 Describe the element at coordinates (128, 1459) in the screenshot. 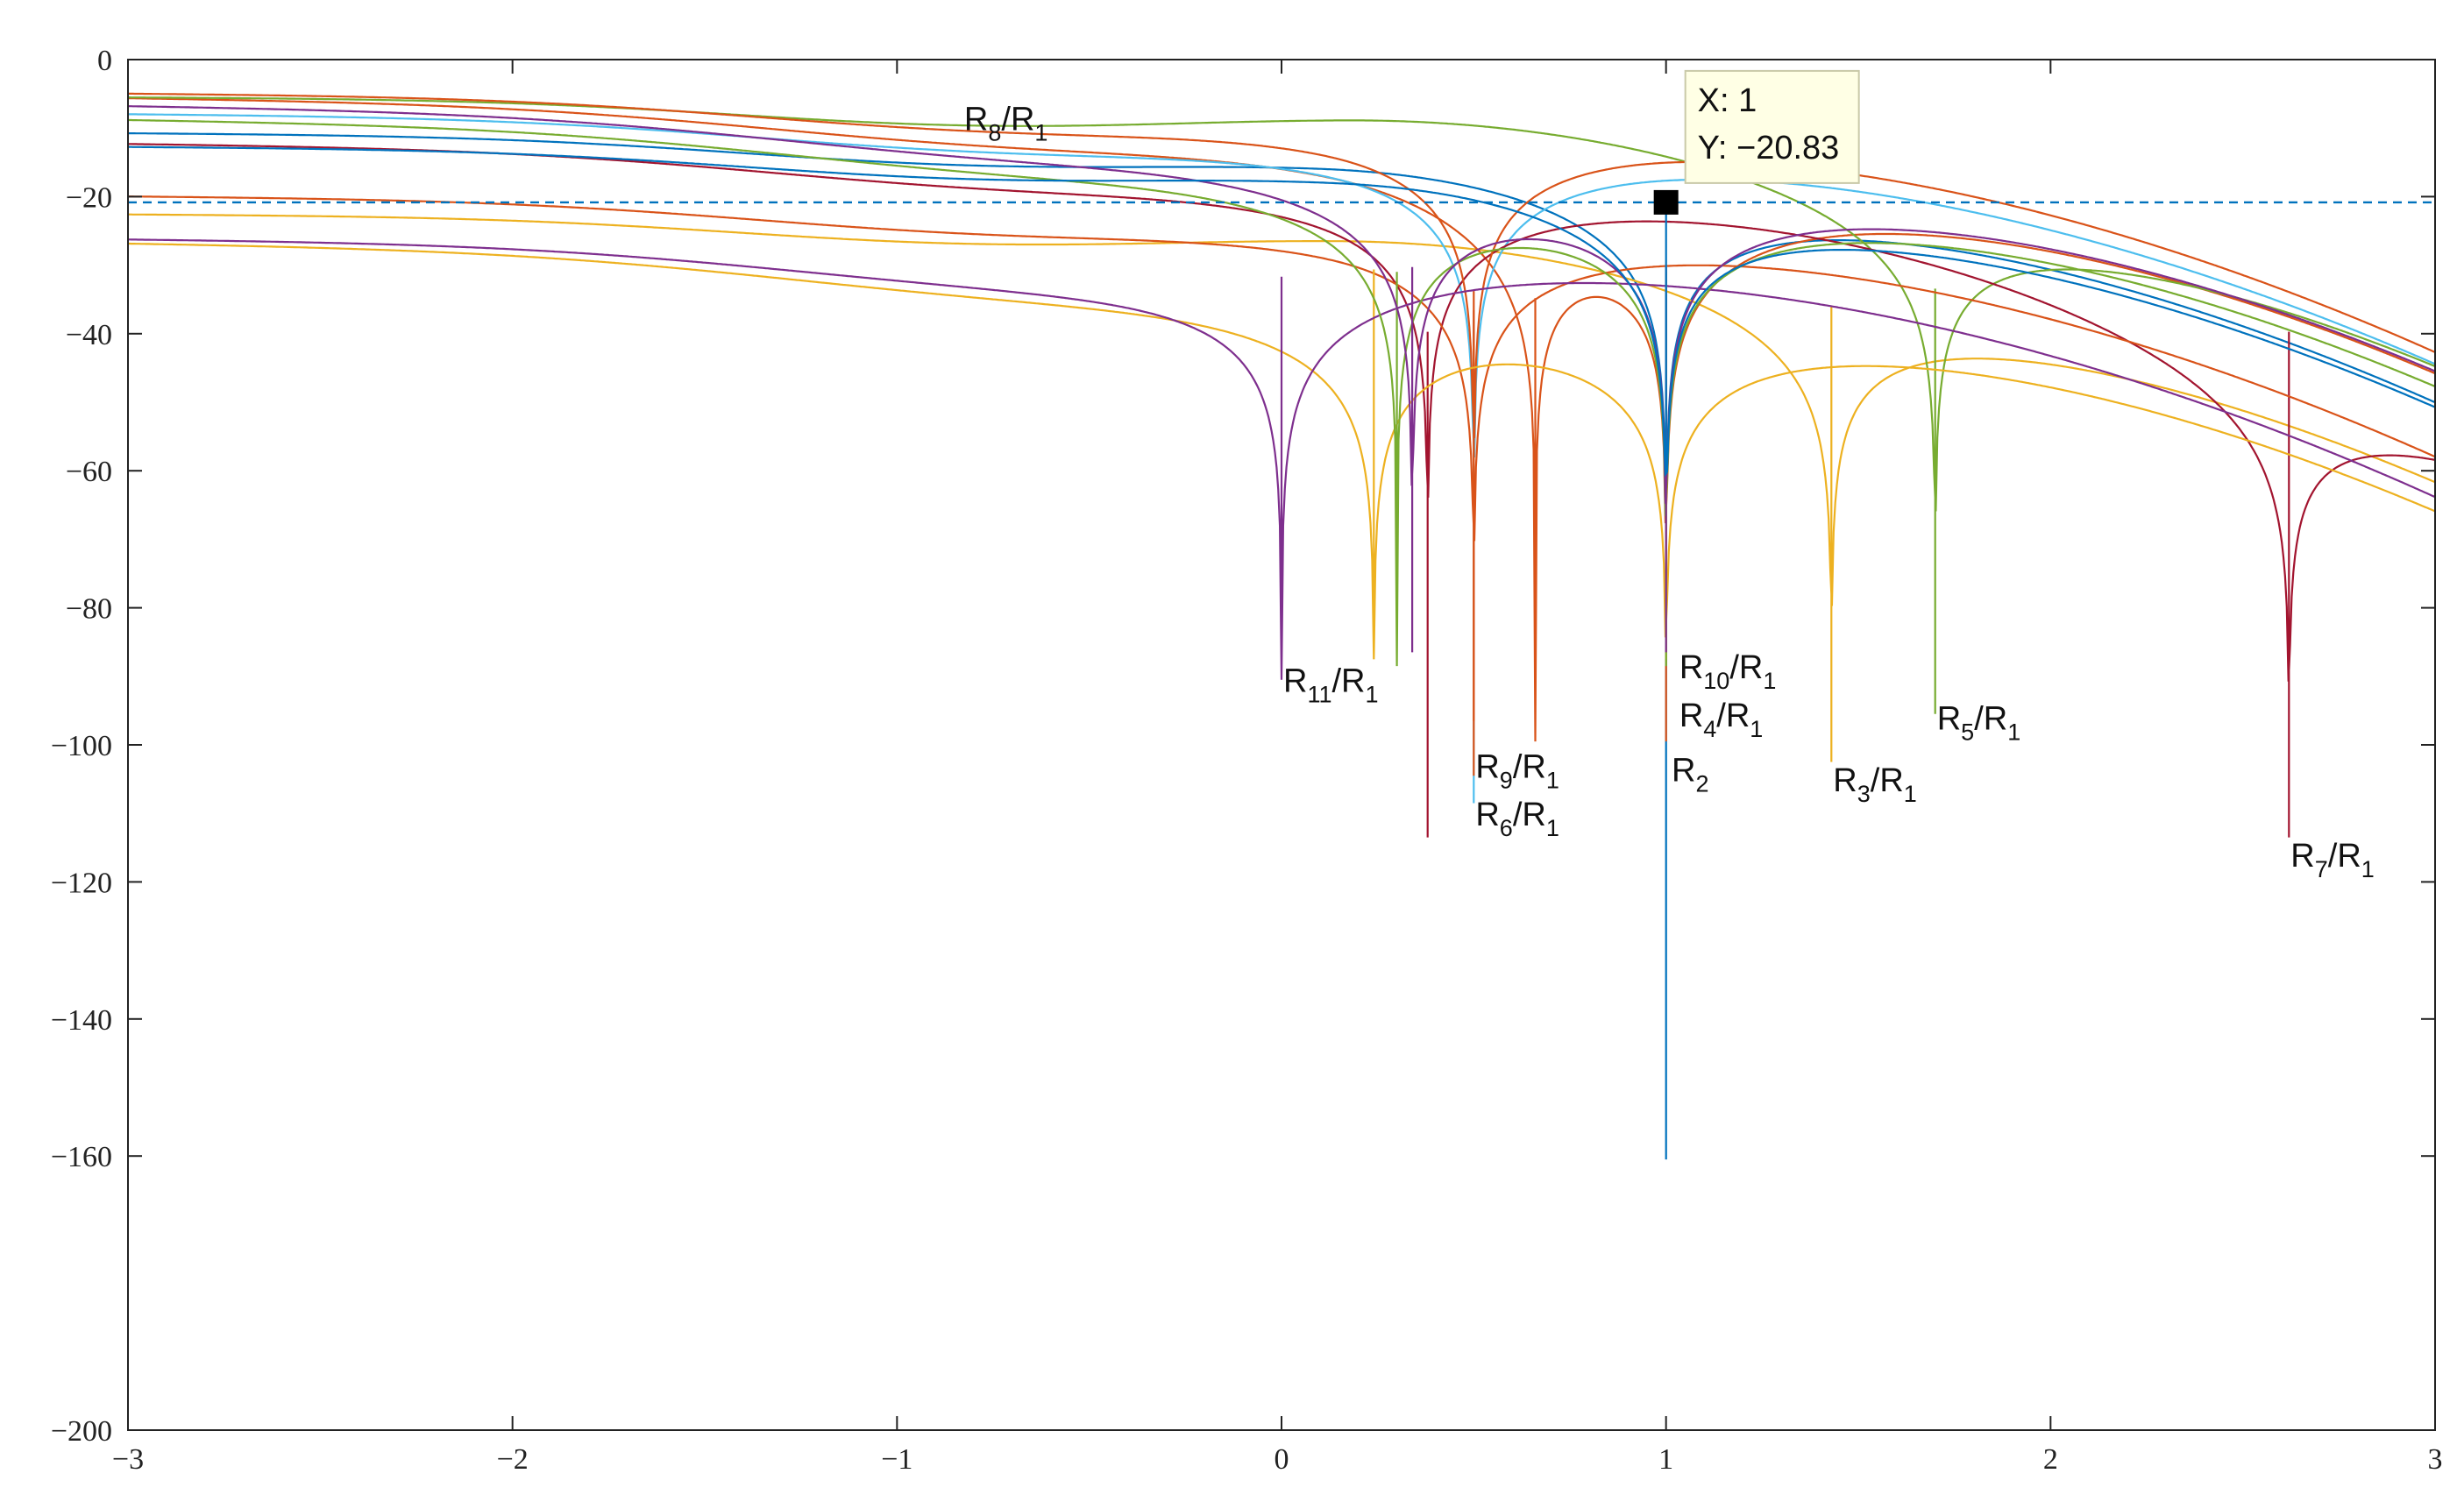

I see `x-tick-label: −3` at that location.